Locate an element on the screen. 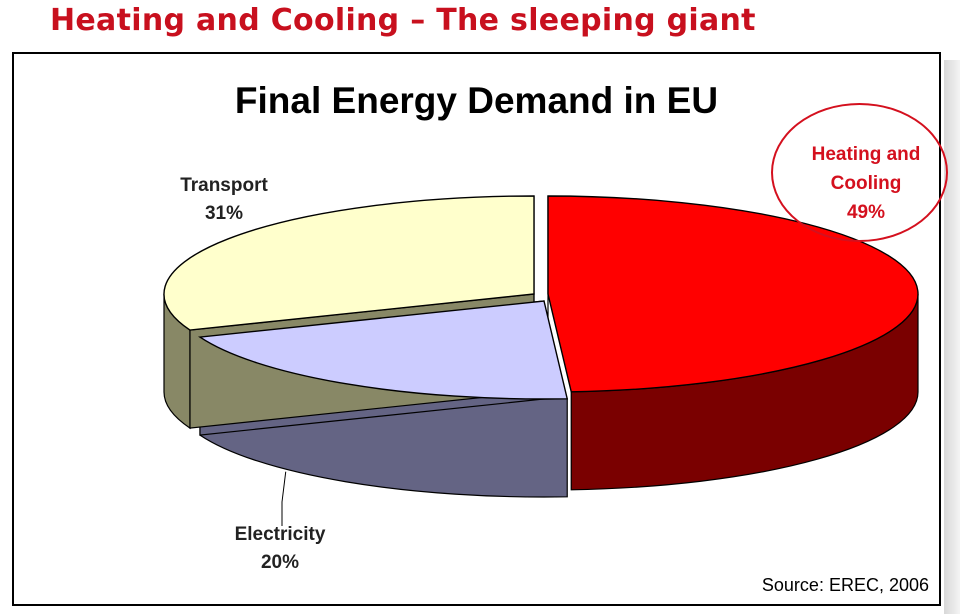 This screenshot has height=614, width=960. electricity-label-name: Electricity is located at coordinates (280, 534).